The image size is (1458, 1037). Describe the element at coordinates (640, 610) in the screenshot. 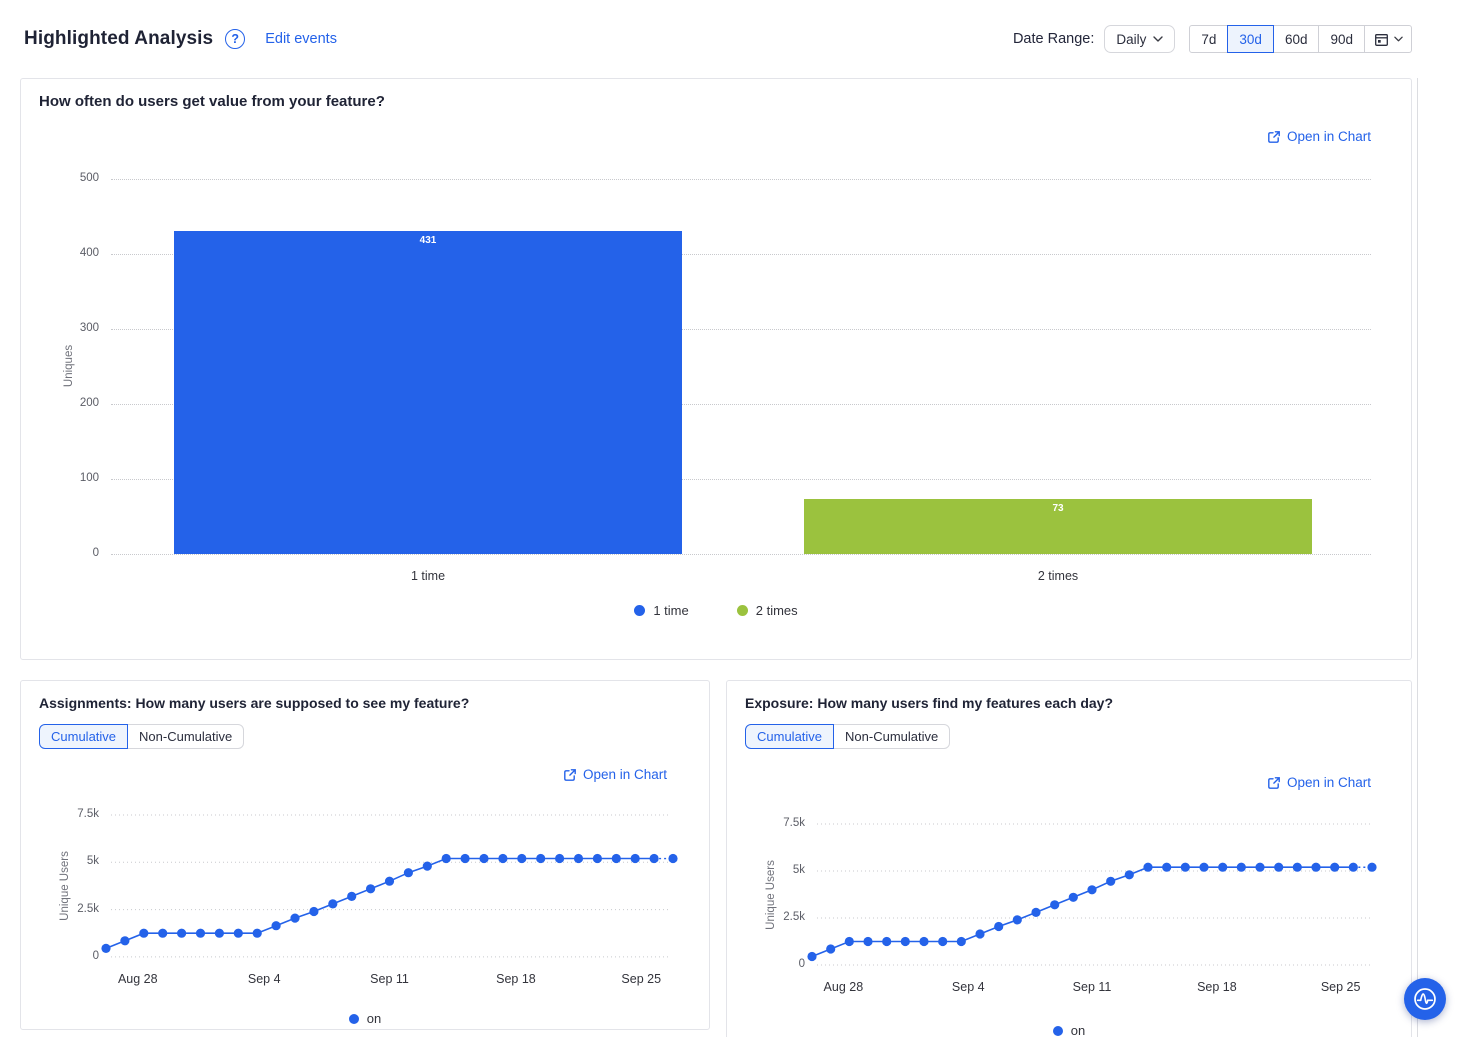

I see `legend-dot` at that location.